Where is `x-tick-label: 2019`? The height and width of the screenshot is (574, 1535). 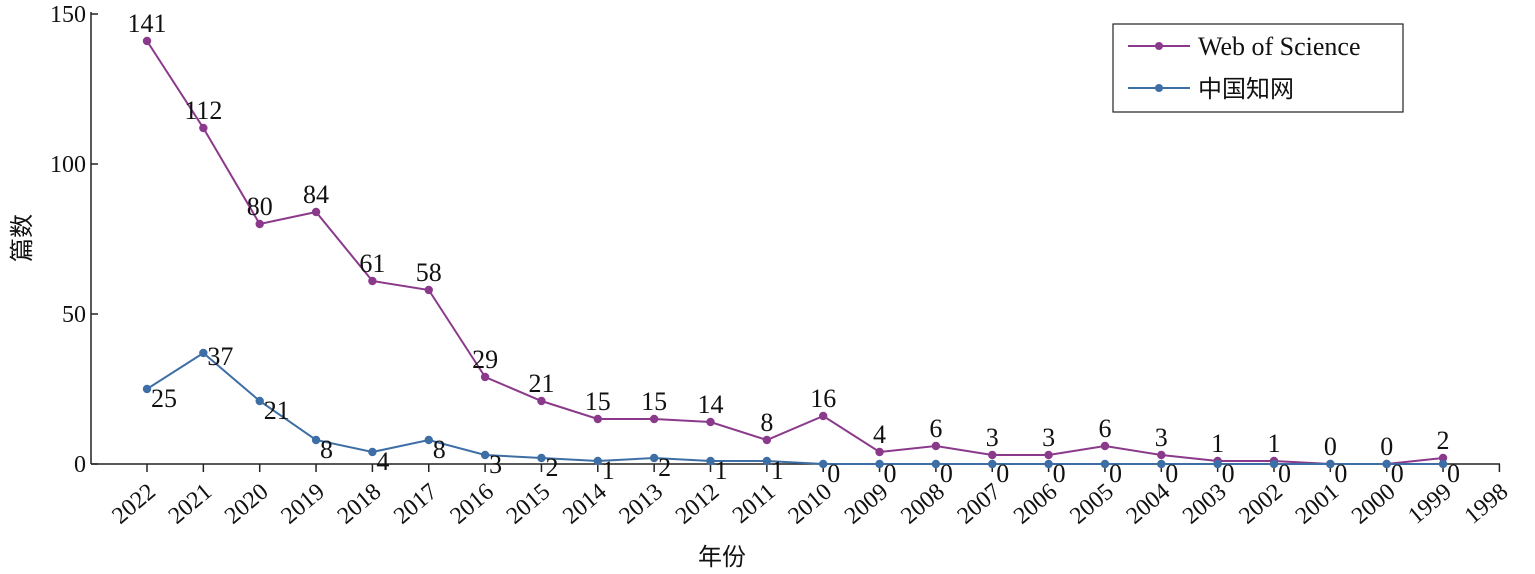 x-tick-label: 2019 is located at coordinates (302, 504).